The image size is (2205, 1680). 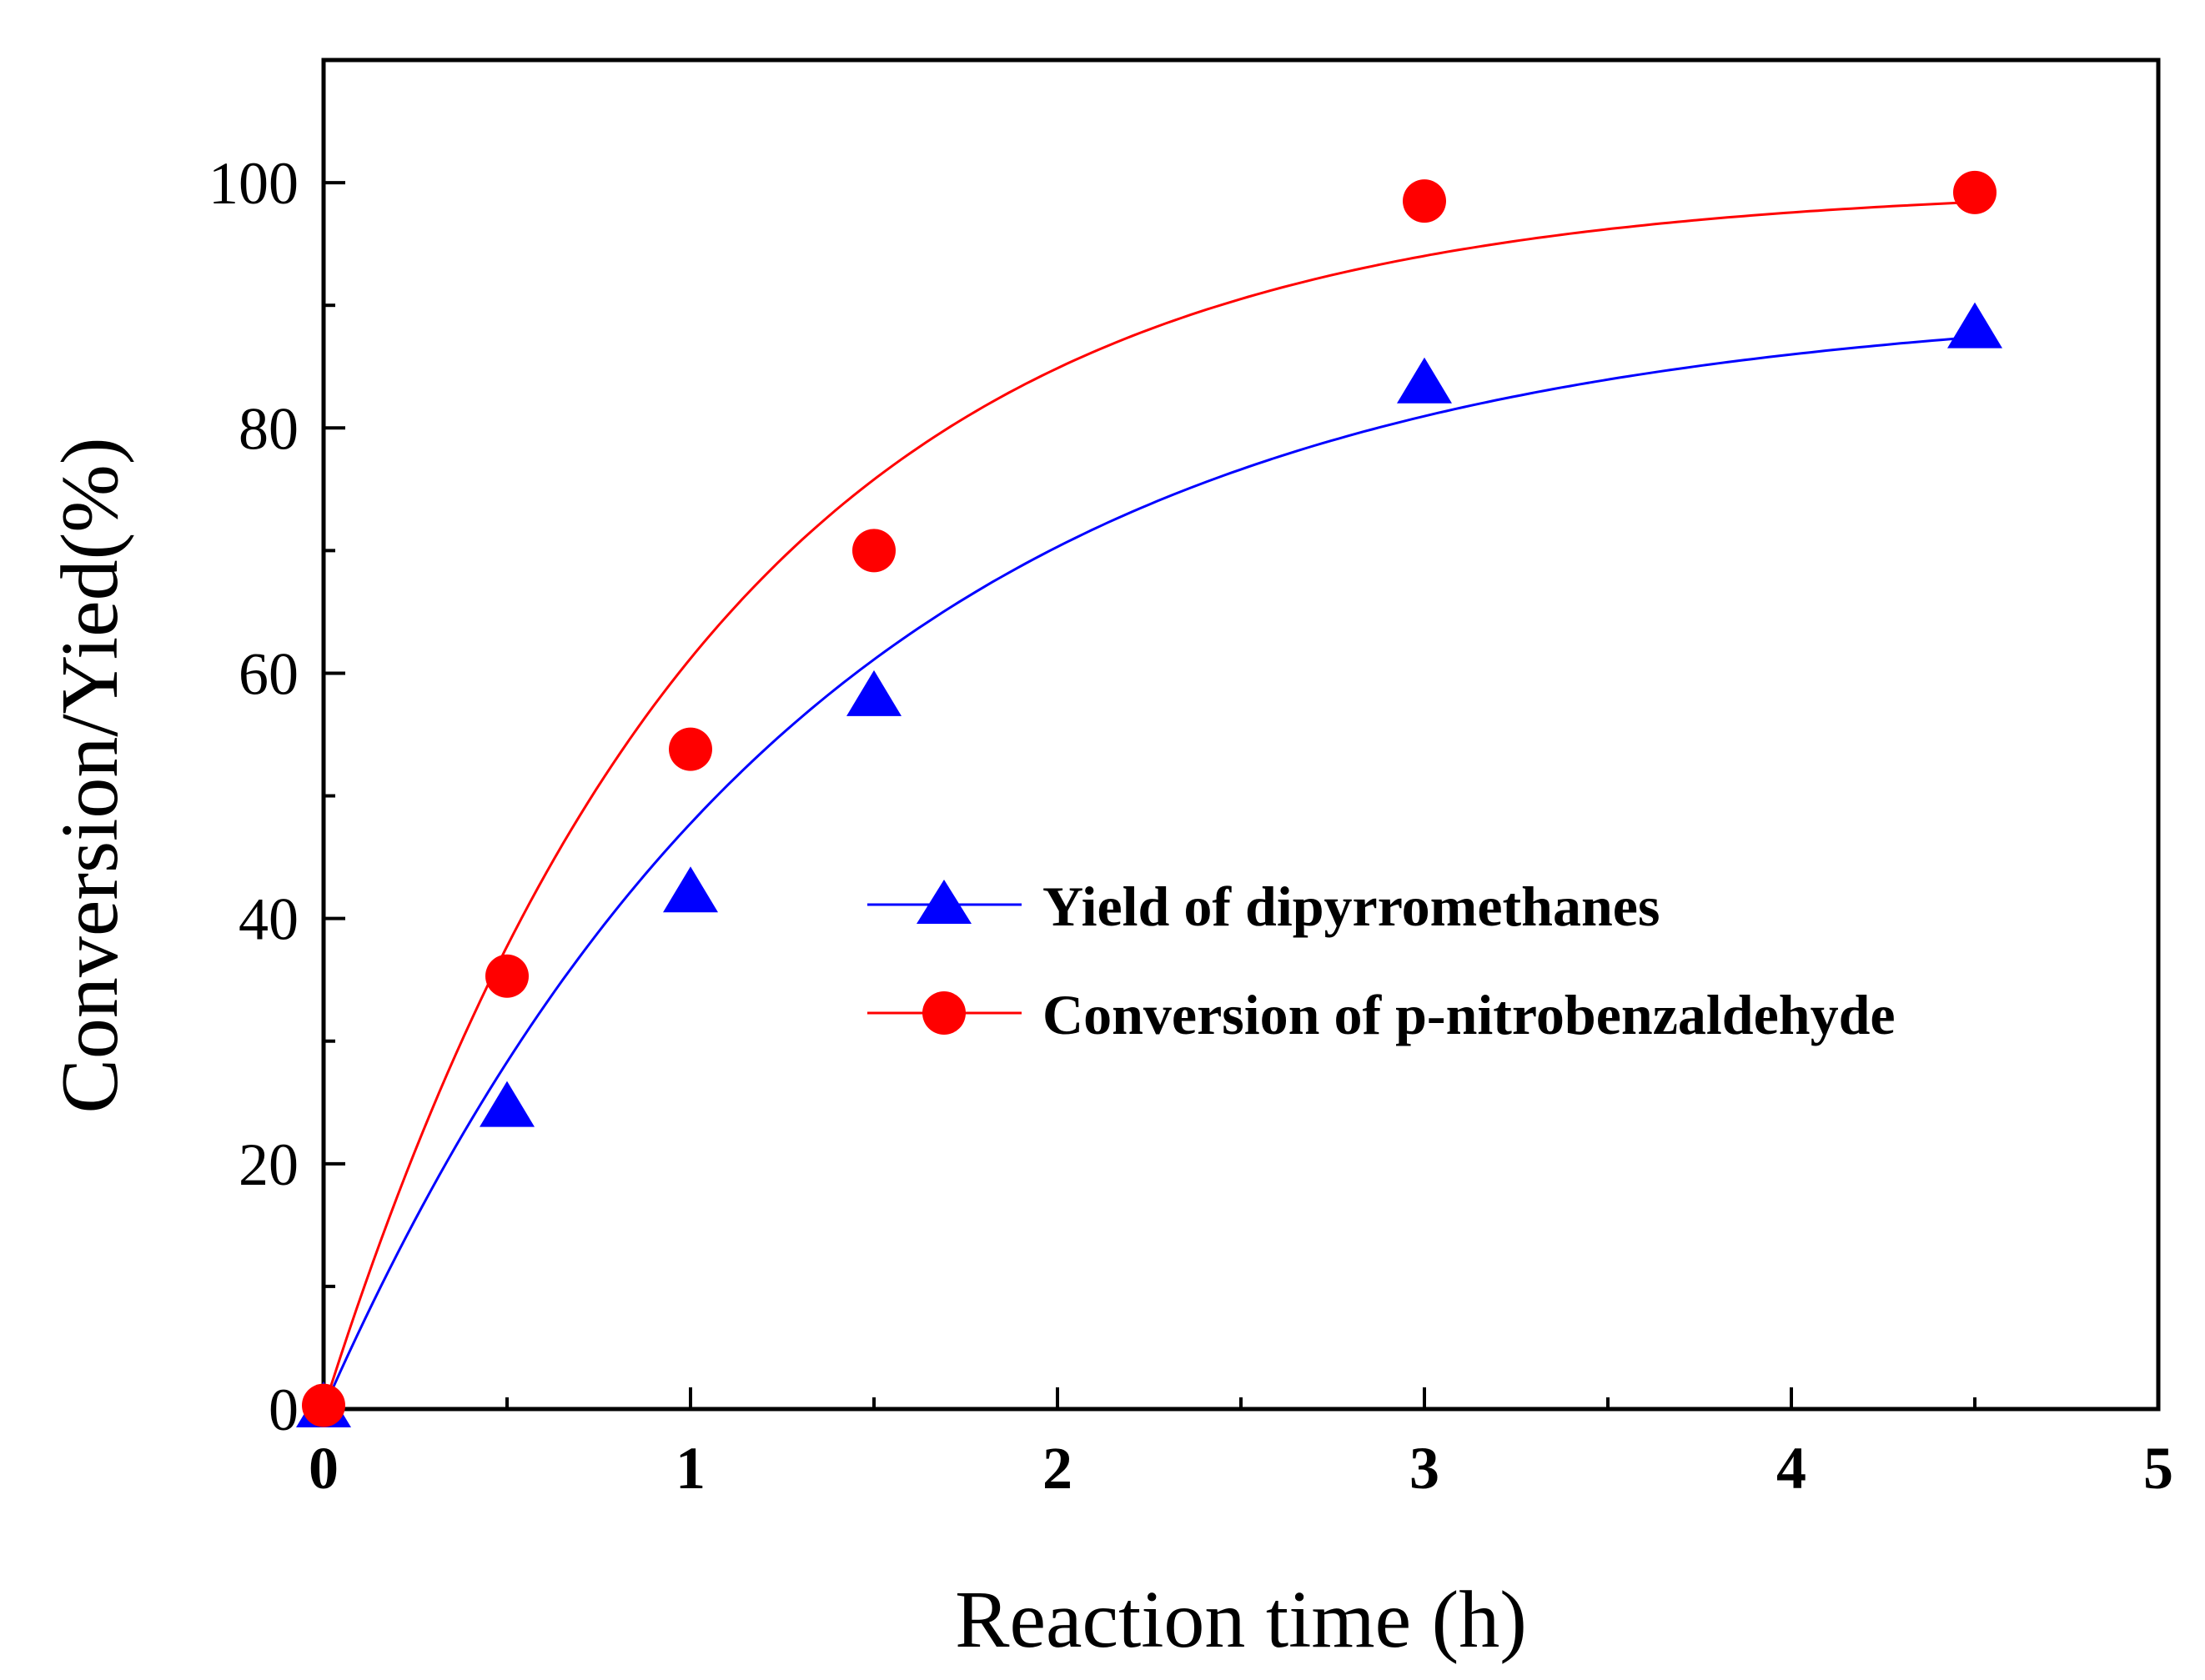 I want to click on legend-marker-yield, so click(x=944, y=902).